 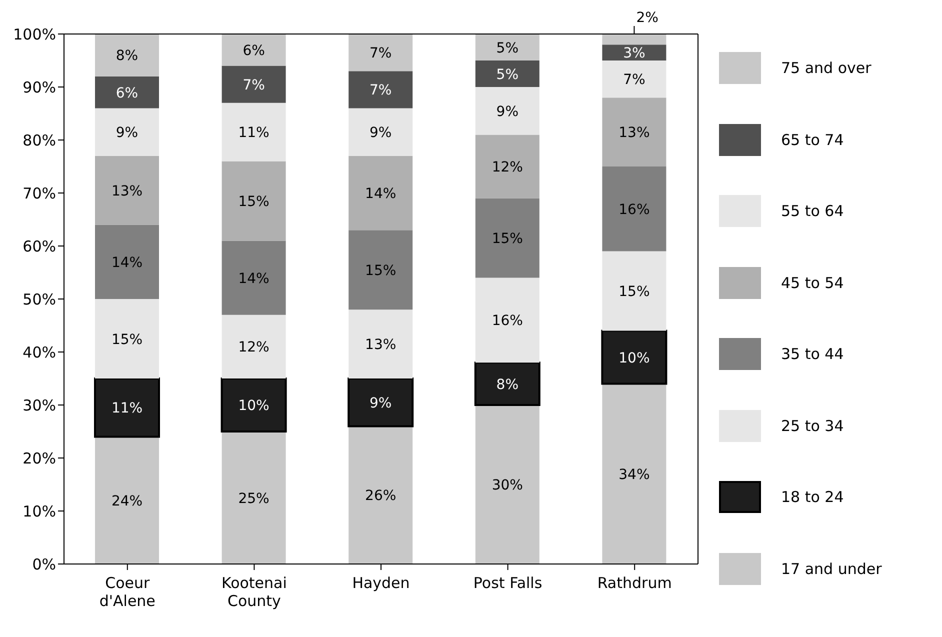 What do you see at coordinates (34, 34) in the screenshot?
I see `y-tick-label: 100%` at bounding box center [34, 34].